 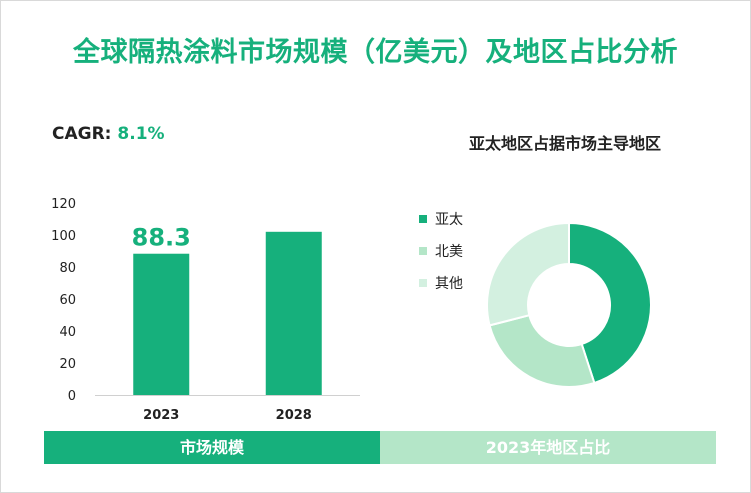 I want to click on cagr-label-text: CAGR:, so click(x=85, y=134).